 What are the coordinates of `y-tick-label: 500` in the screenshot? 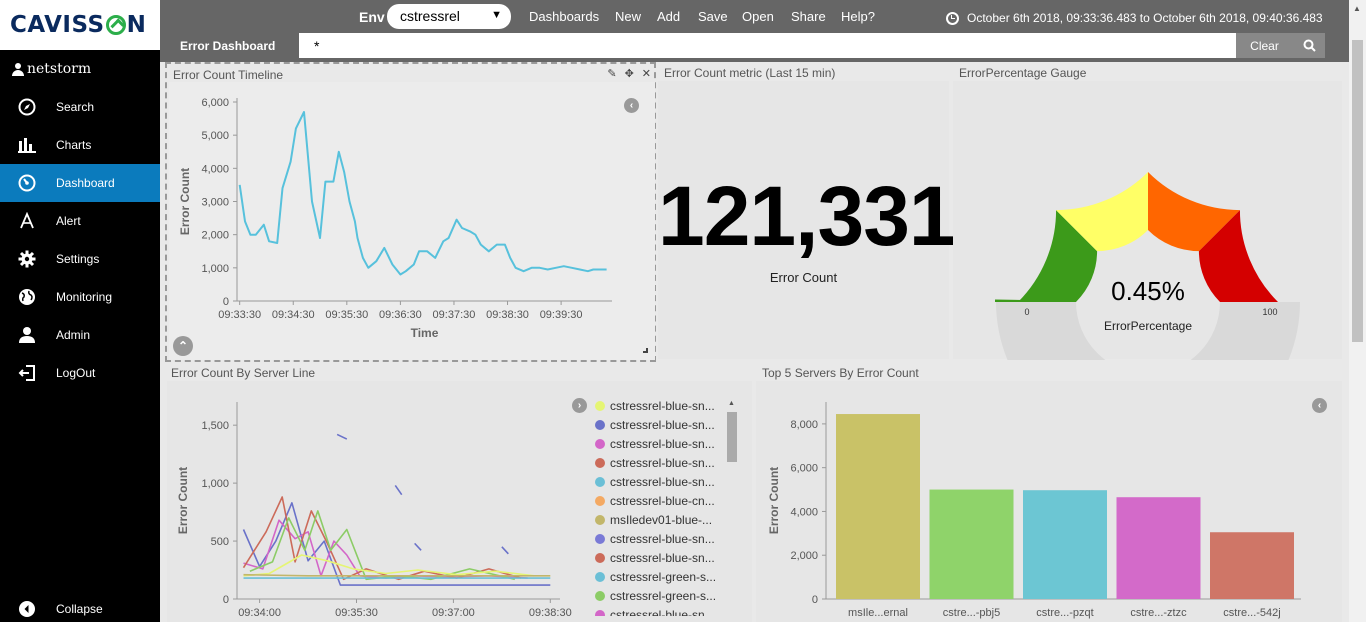 It's located at (220, 542).